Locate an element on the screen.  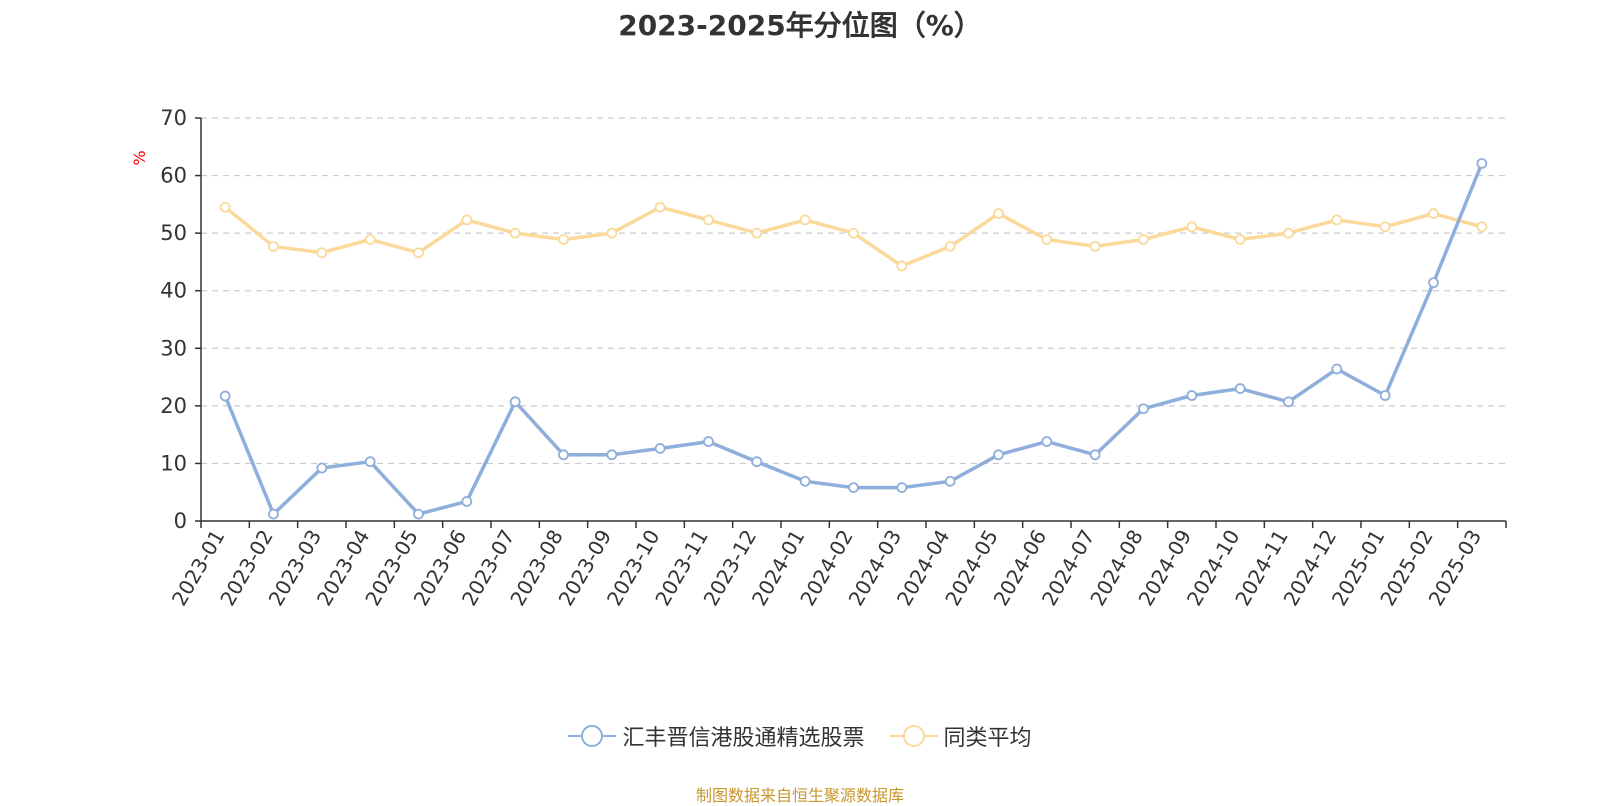
y-tick-label: 50 is located at coordinates (173, 233).